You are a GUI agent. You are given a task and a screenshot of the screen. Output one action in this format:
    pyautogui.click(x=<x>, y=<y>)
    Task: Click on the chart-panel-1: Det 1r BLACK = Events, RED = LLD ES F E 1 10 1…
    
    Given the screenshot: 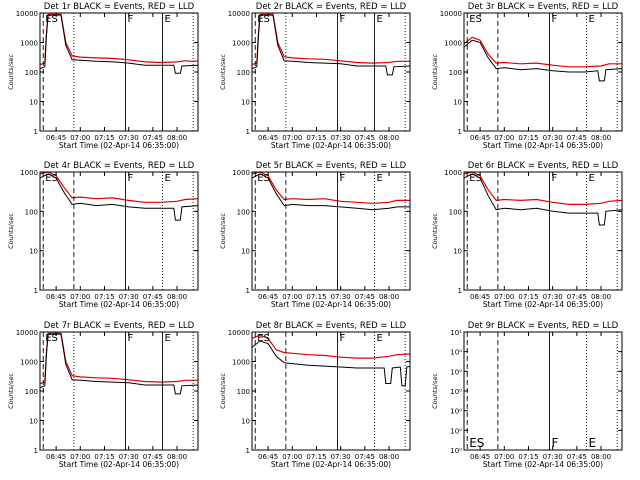 What is the action you would take?
    pyautogui.click(x=103, y=76)
    